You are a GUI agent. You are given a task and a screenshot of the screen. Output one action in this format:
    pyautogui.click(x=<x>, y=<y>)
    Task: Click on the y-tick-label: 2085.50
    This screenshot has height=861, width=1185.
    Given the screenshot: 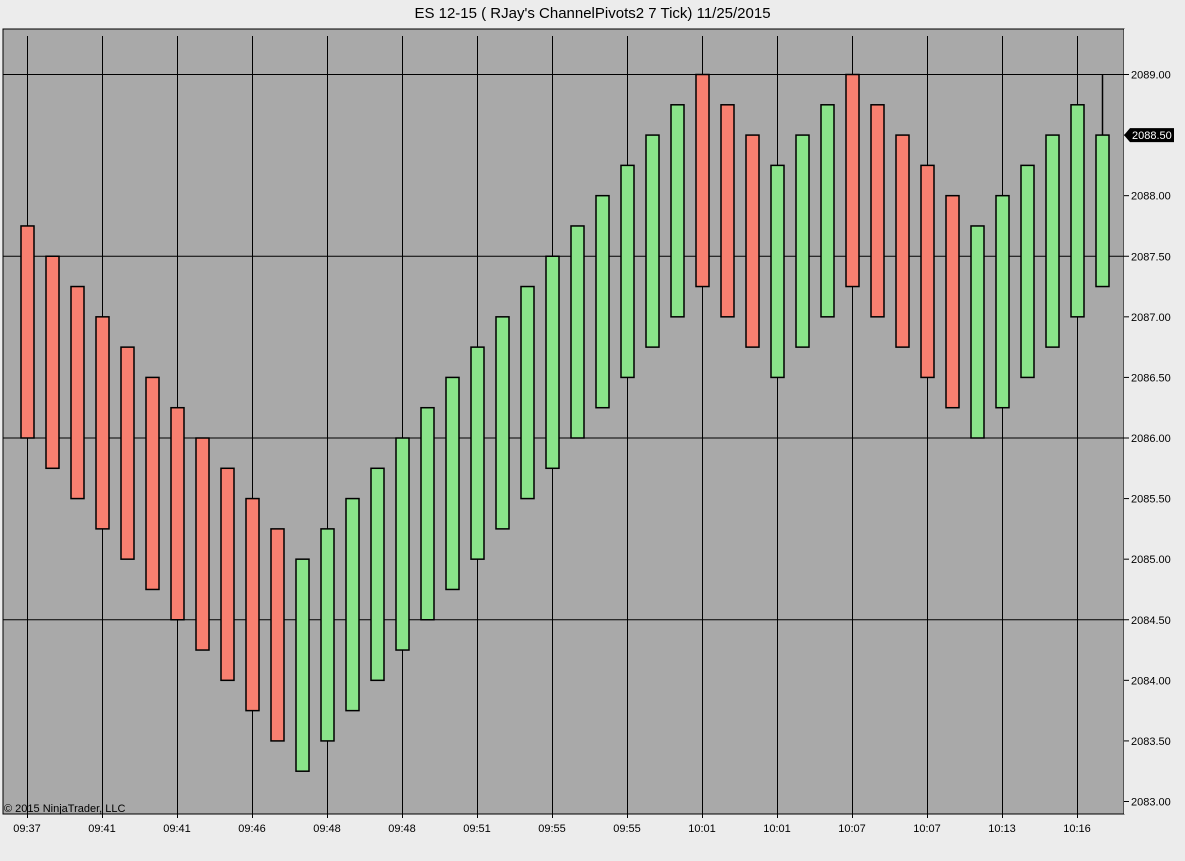 What is the action you would take?
    pyautogui.click(x=1151, y=500)
    